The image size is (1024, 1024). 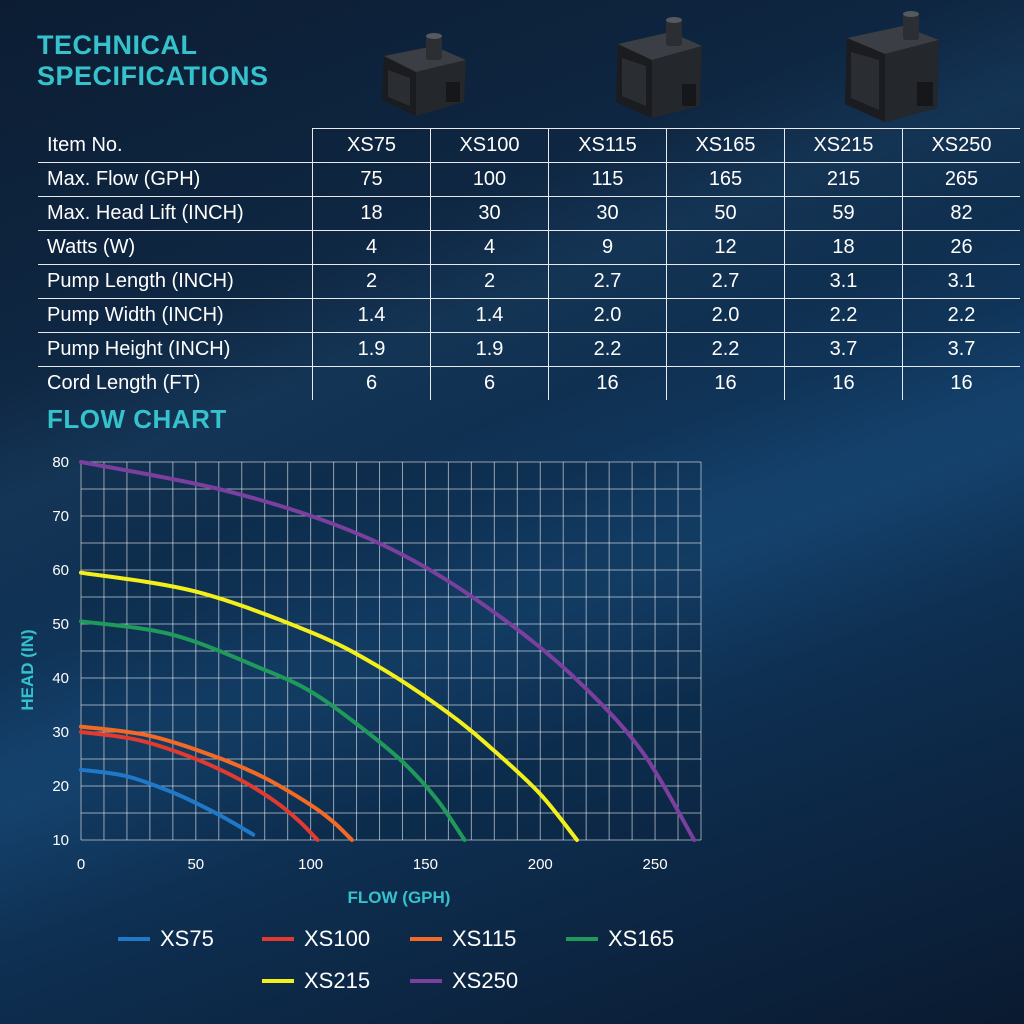 I want to click on table-row: Cord Length (FT) 6 6 16 16 16 16, so click(x=529, y=383).